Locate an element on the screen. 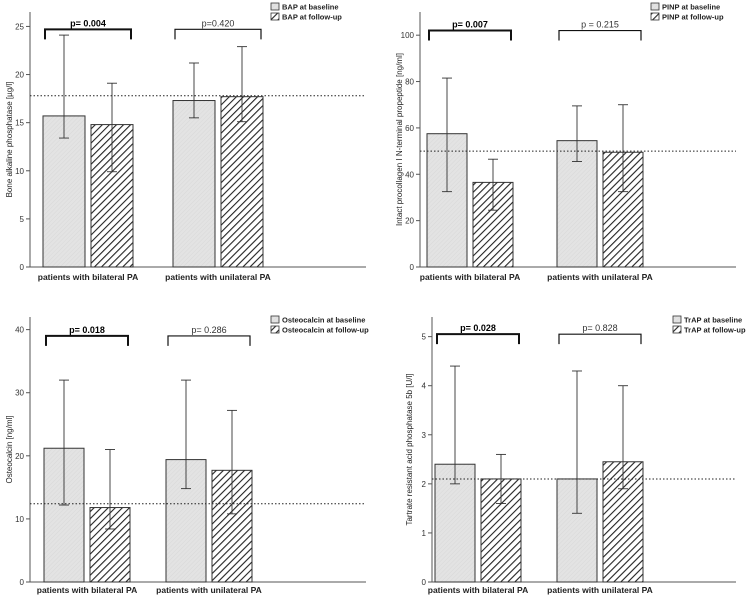 This screenshot has height=603, width=746. legend-label-followup: Osteocalcin at follow-up is located at coordinates (325, 330).